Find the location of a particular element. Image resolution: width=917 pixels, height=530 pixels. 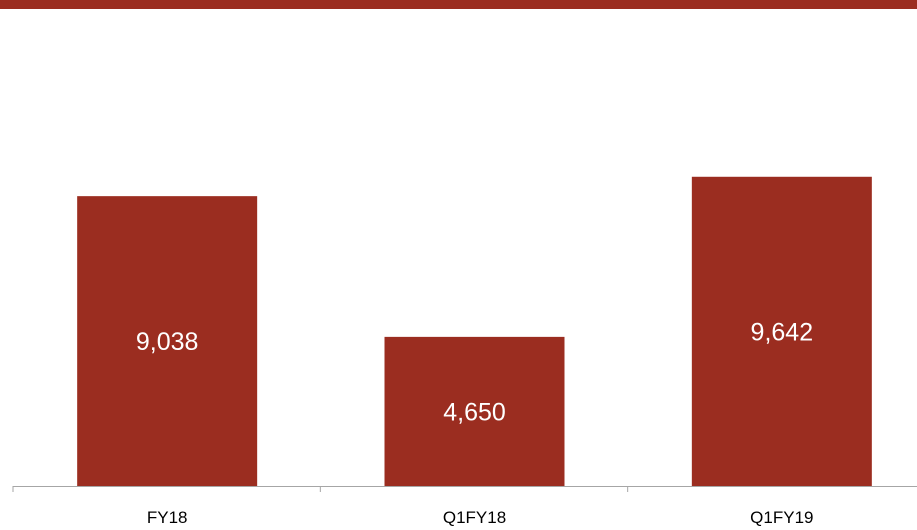

bar-q1fy19 is located at coordinates (781, 331).